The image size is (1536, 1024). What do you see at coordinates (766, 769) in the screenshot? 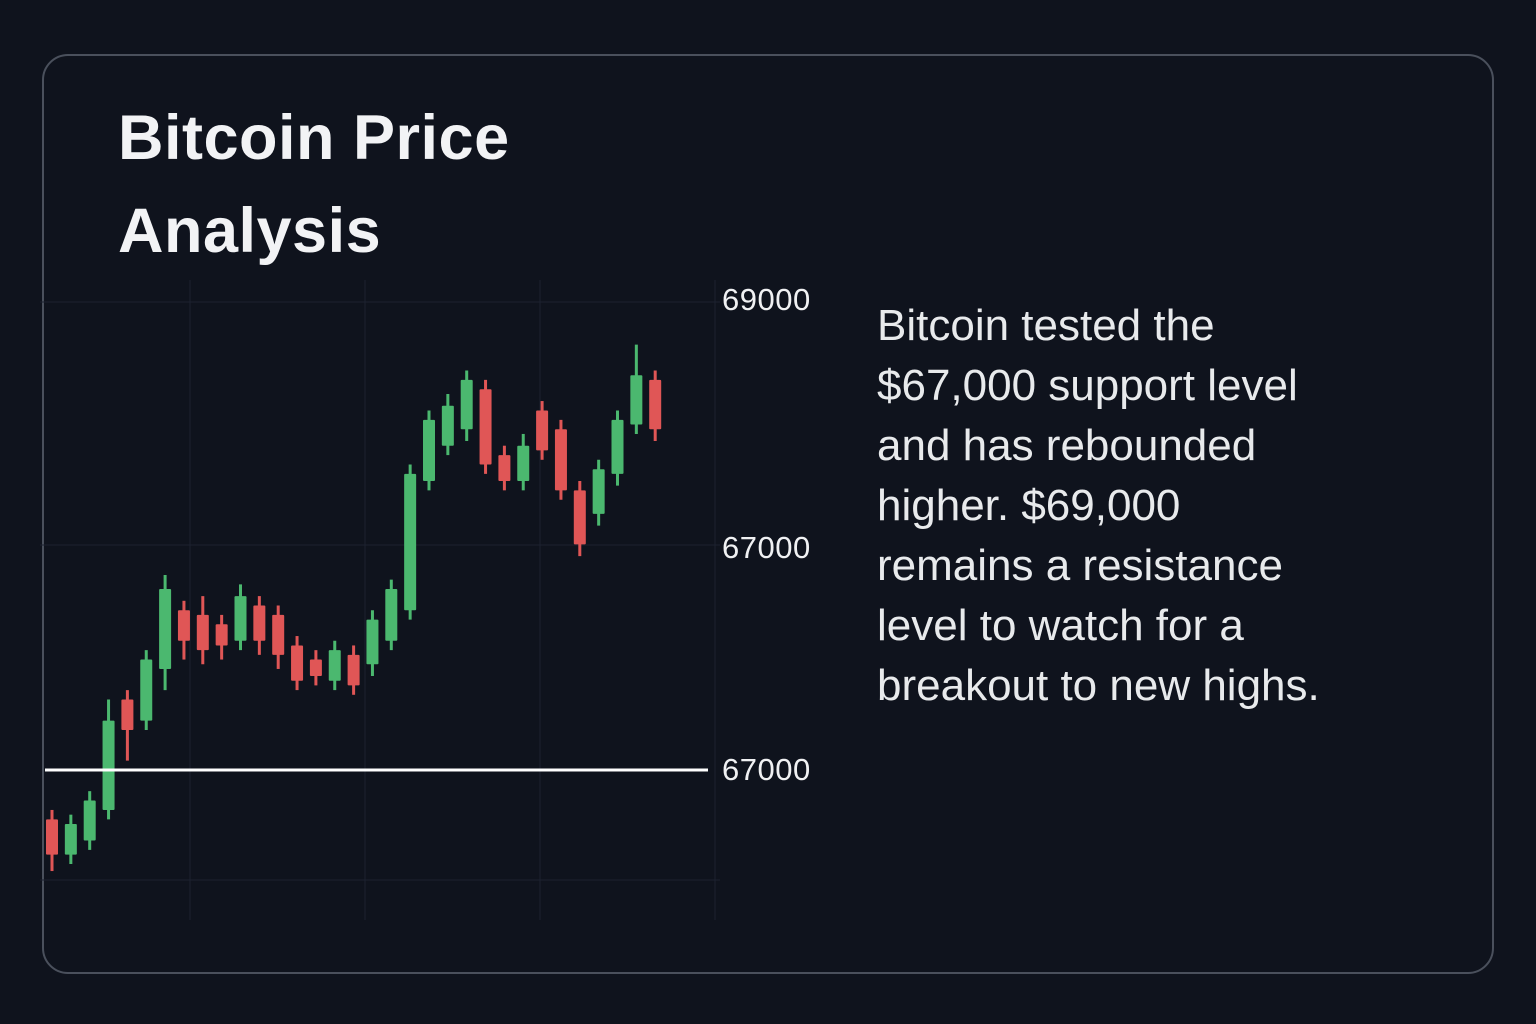
I see `y-axis-tick-support: 67000` at bounding box center [766, 769].